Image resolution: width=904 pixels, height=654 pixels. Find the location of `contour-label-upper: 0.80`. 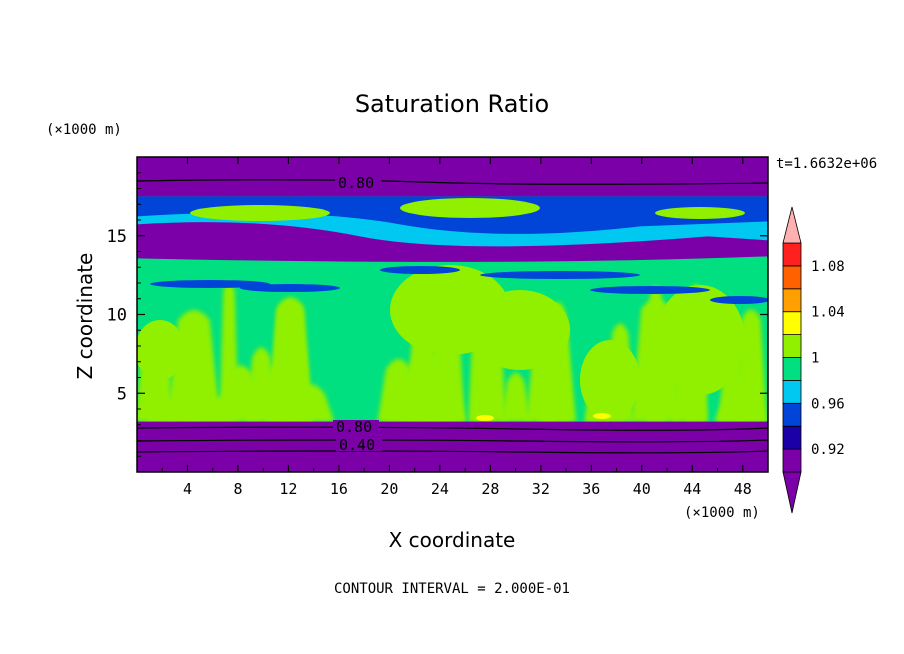

contour-label-upper: 0.80 is located at coordinates (356, 183).